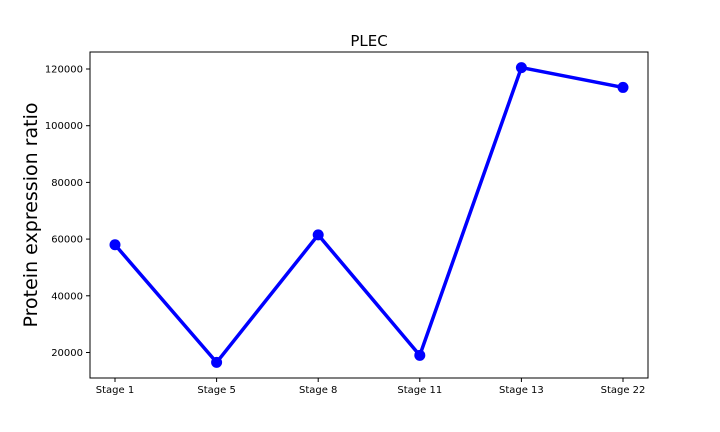 The image size is (720, 432). I want to click on y-tick-label: 40000, so click(67, 296).